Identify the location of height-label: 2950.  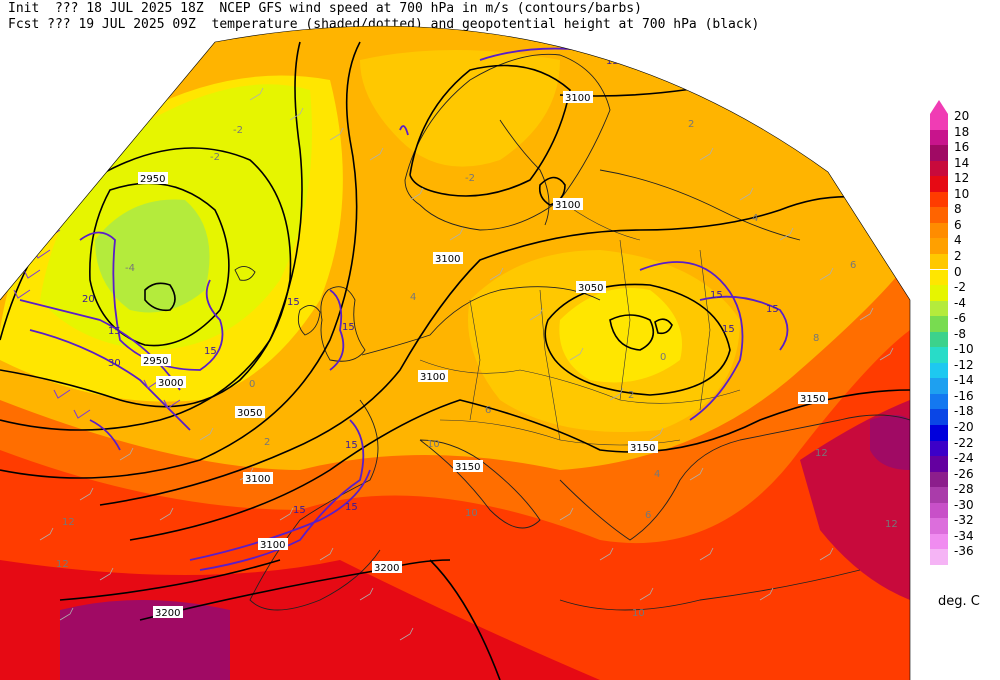
(155, 361).